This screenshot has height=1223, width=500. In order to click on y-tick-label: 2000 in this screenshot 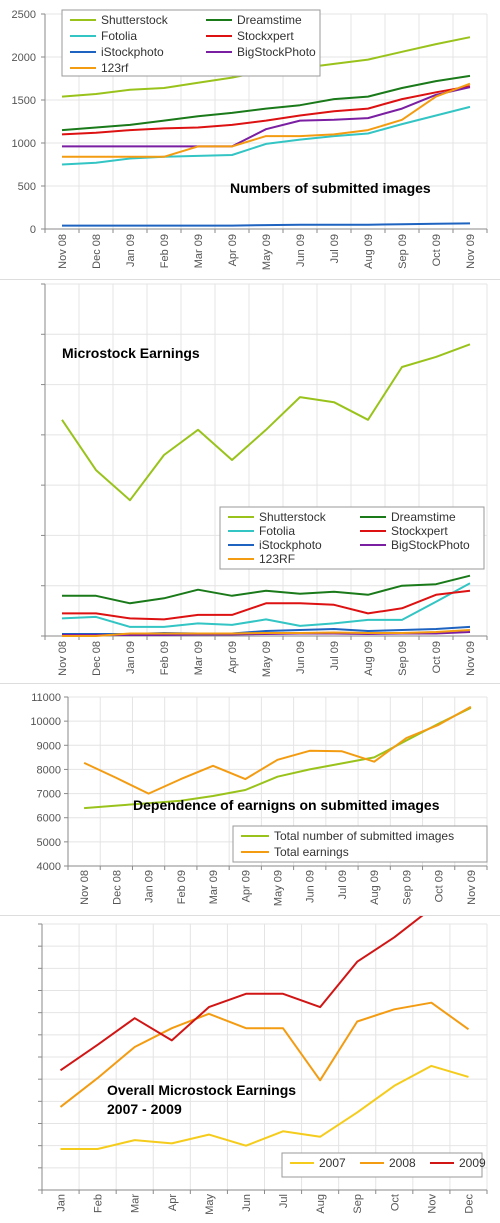, I will do `click(24, 58)`.